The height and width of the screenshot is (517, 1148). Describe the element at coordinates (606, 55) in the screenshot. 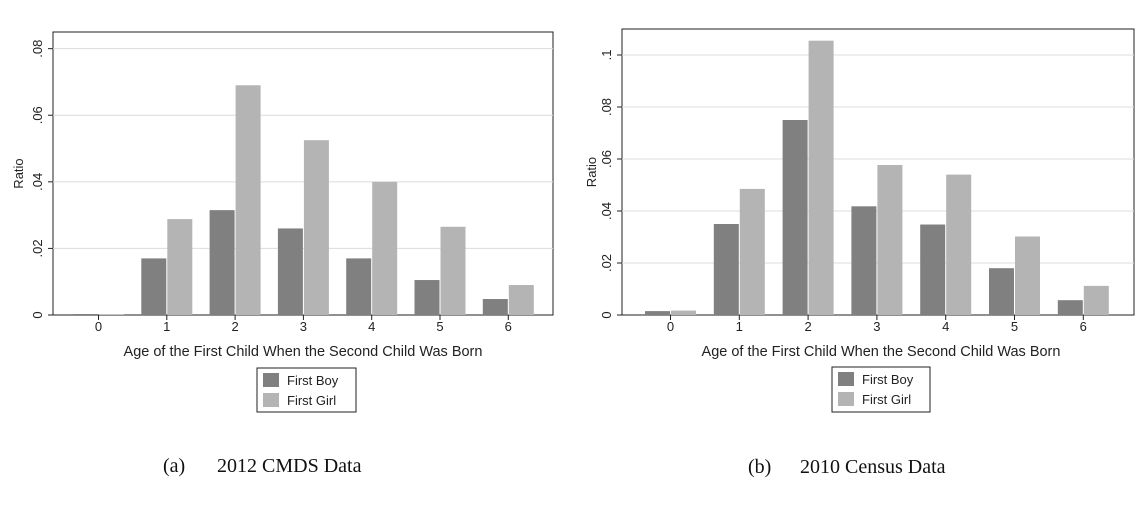

I see `y-tick-label: .1` at that location.